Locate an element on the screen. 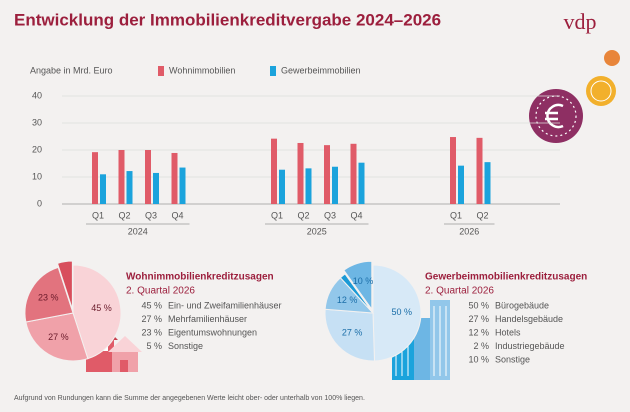 The width and height of the screenshot is (630, 412). legend-value: 10 % is located at coordinates (478, 359).